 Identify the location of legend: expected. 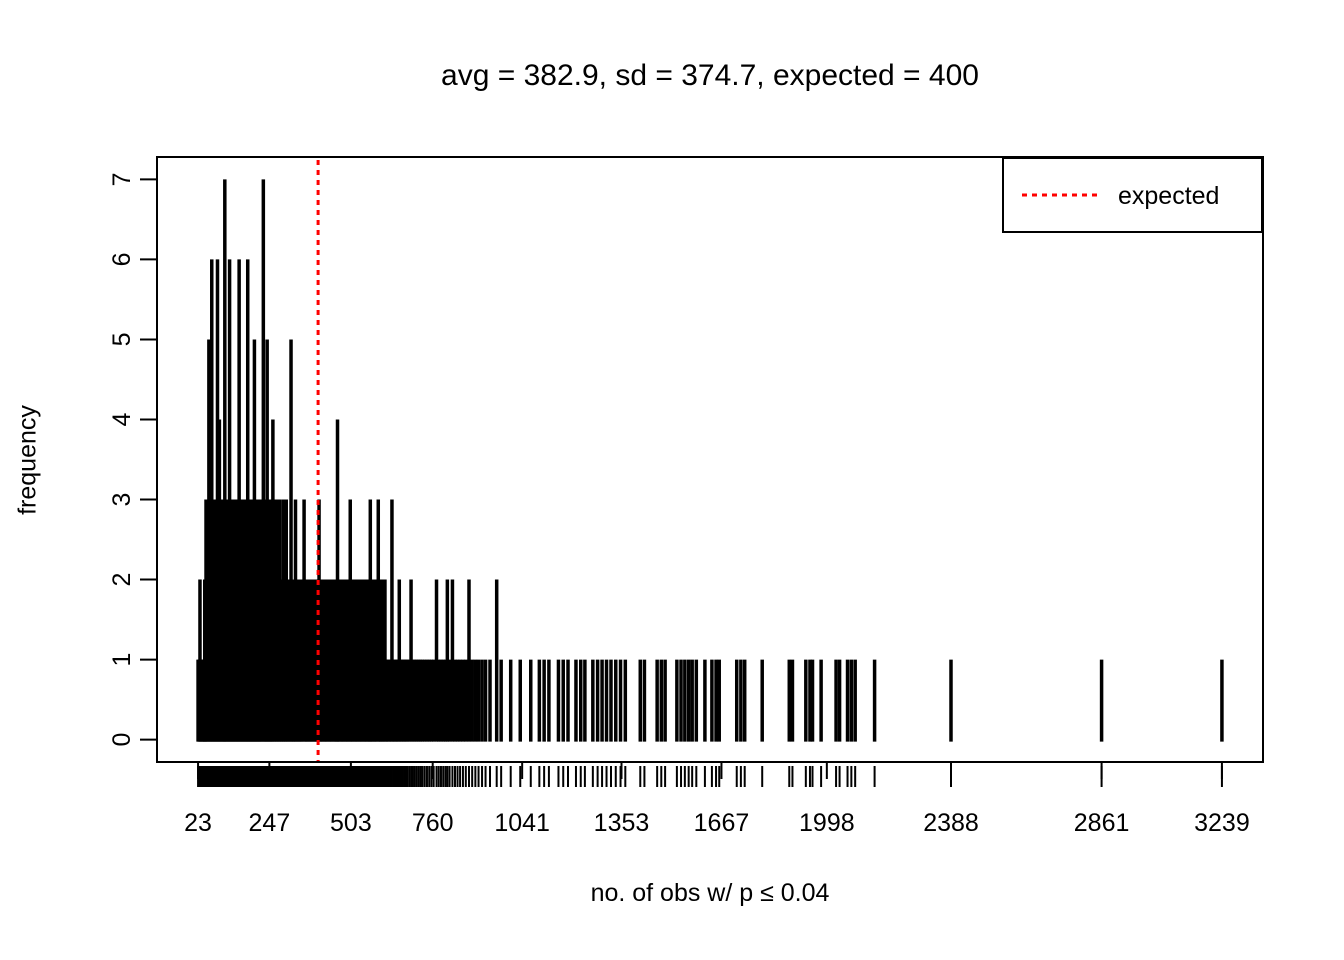
(1132, 195).